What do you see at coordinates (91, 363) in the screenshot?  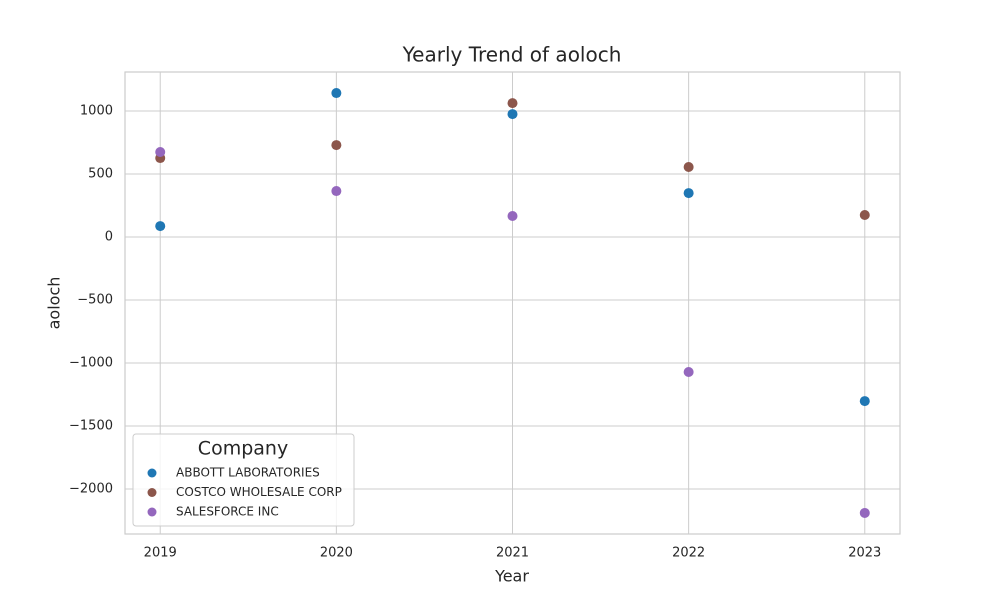 I see `y-tick-label: −1000` at bounding box center [91, 363].